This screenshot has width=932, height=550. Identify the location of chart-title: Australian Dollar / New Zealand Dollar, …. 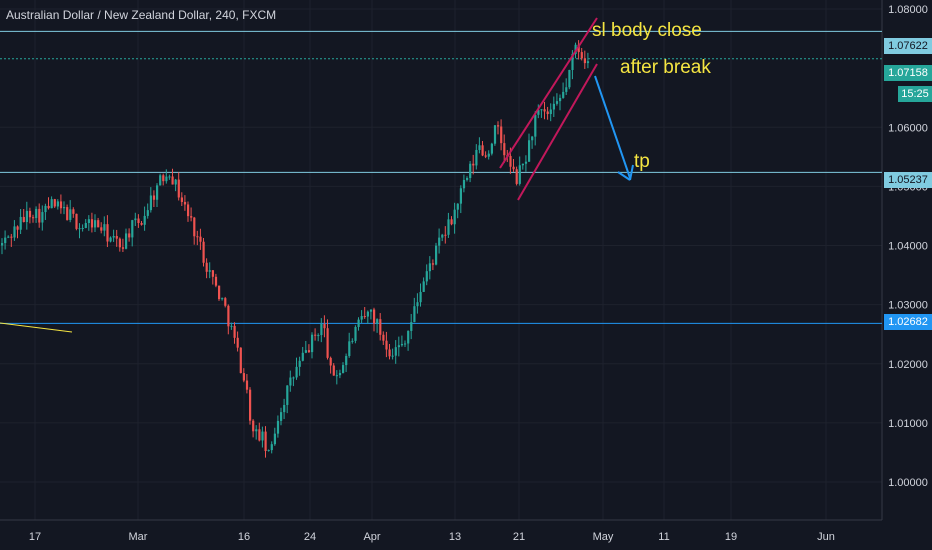
(141, 15).